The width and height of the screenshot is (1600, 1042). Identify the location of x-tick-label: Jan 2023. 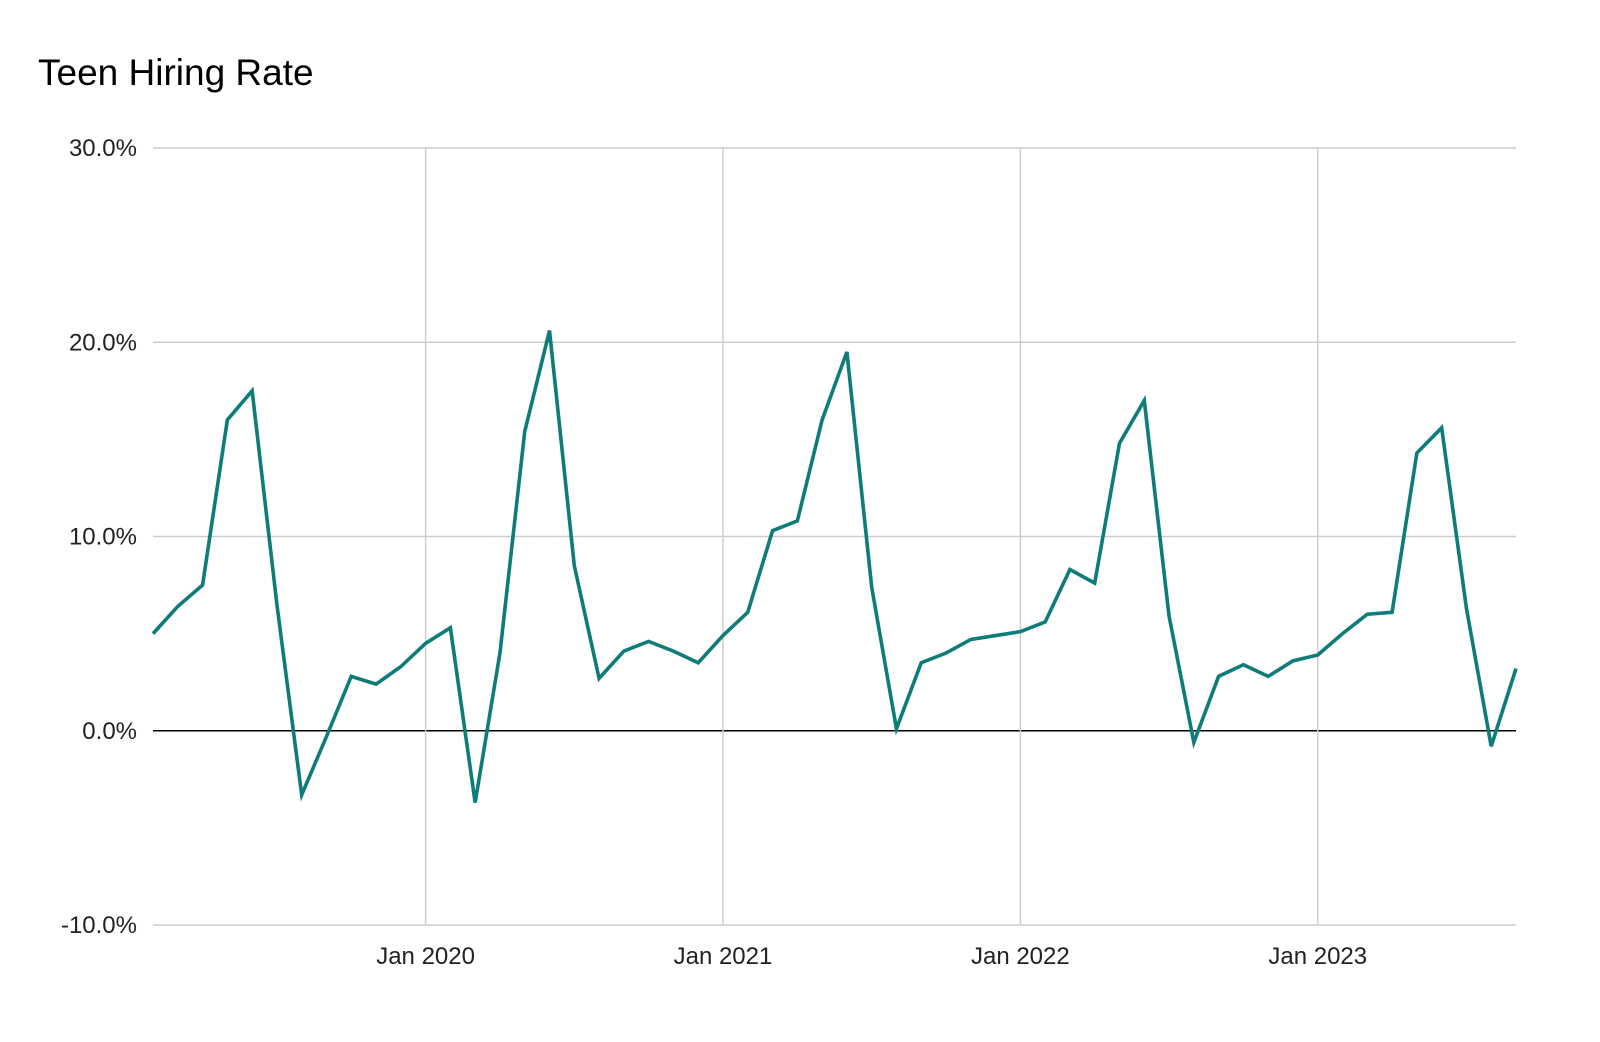
(1317, 956).